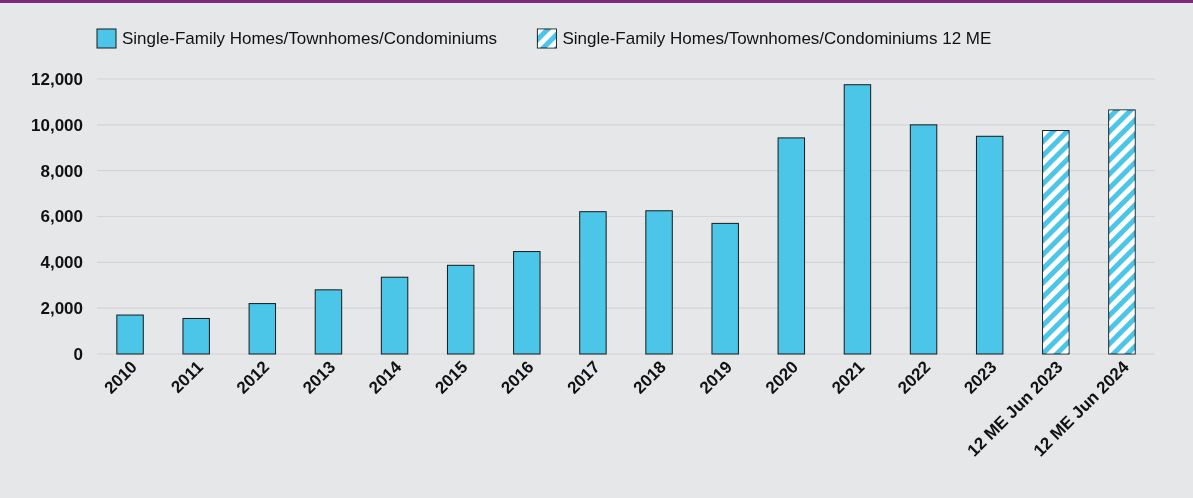  Describe the element at coordinates (57, 79) in the screenshot. I see `y-tick-label: 12,000` at that location.